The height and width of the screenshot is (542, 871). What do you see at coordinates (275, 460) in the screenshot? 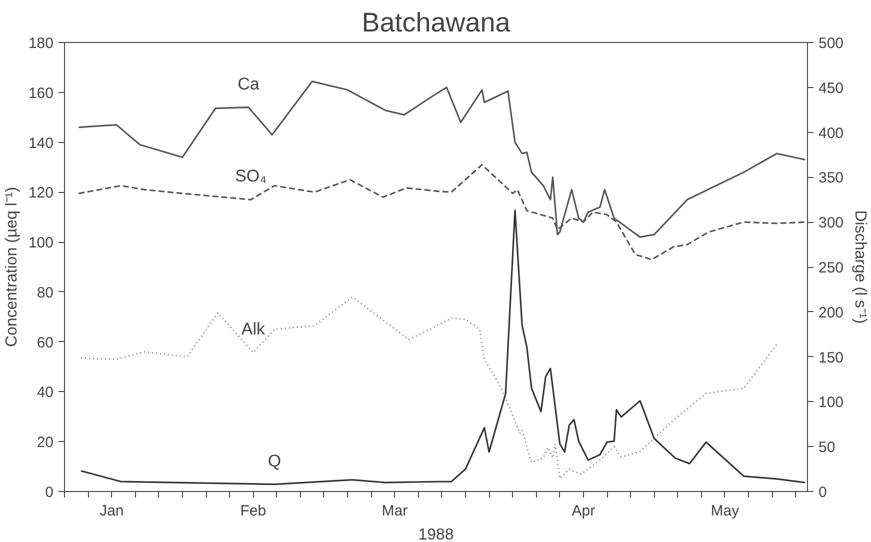
I see `series-label: Q` at bounding box center [275, 460].